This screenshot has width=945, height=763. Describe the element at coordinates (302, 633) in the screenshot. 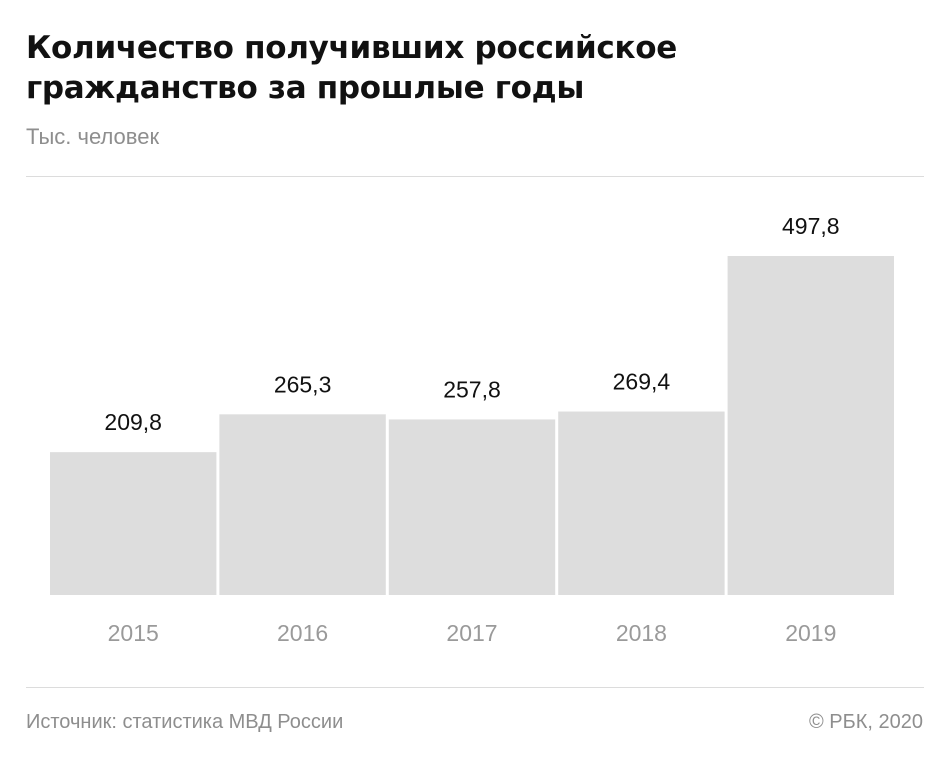

I see `category-label-2016: 2016` at that location.